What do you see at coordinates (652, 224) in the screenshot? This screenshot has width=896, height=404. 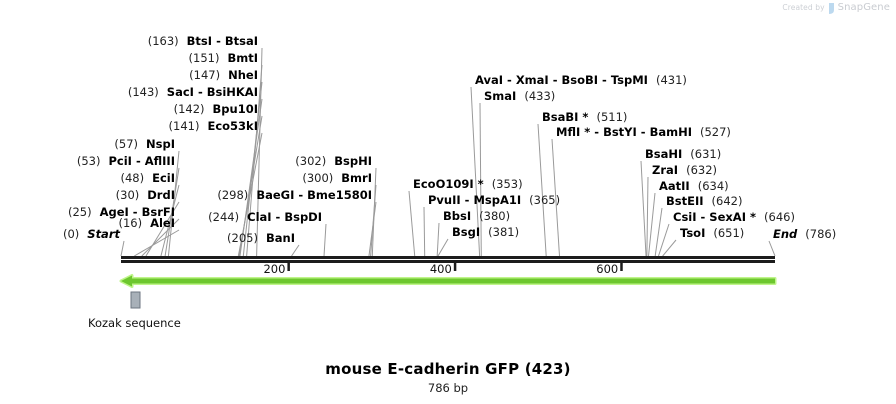 I see `leader-line-aatII` at bounding box center [652, 224].